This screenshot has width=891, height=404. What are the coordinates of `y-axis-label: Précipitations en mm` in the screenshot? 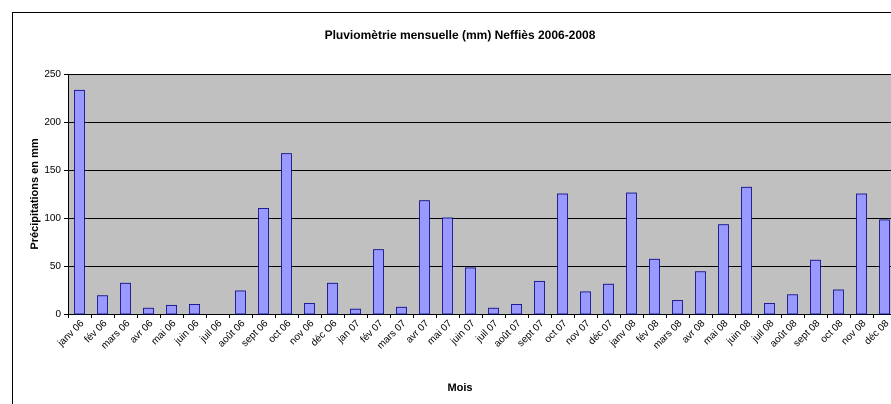 It's located at (35, 193).